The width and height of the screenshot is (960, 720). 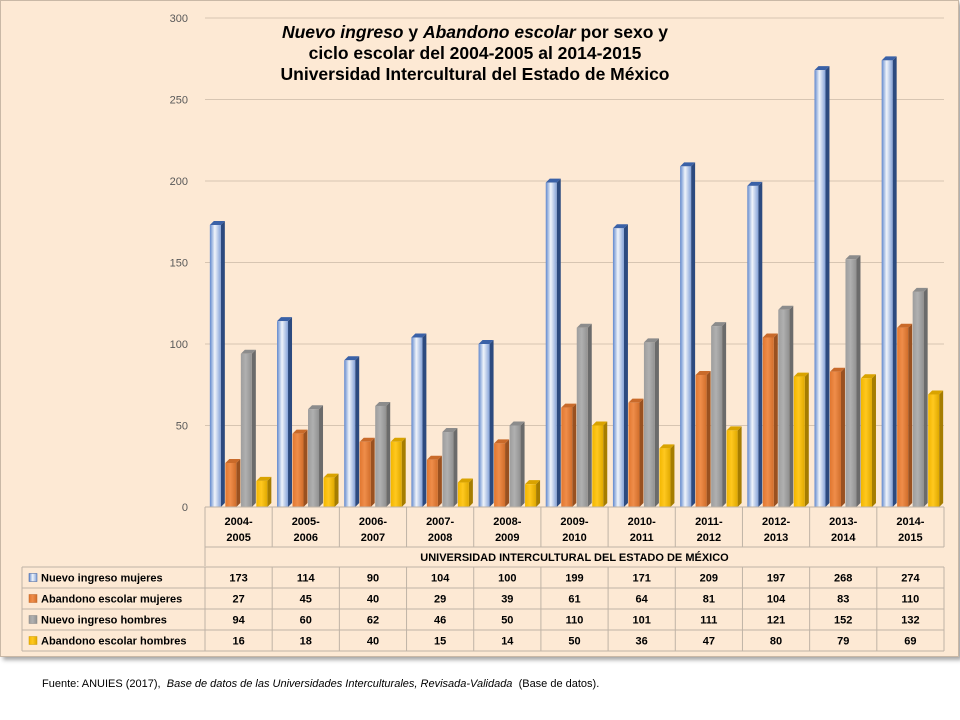 I want to click on category-label: 2011, so click(x=642, y=538).